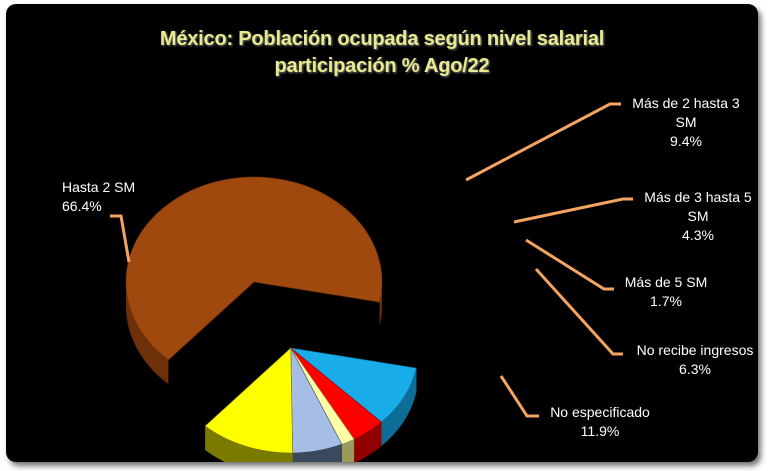 The height and width of the screenshot is (471, 770). Describe the element at coordinates (249, 444) in the screenshot. I see `slice-side-no-especificado` at that location.